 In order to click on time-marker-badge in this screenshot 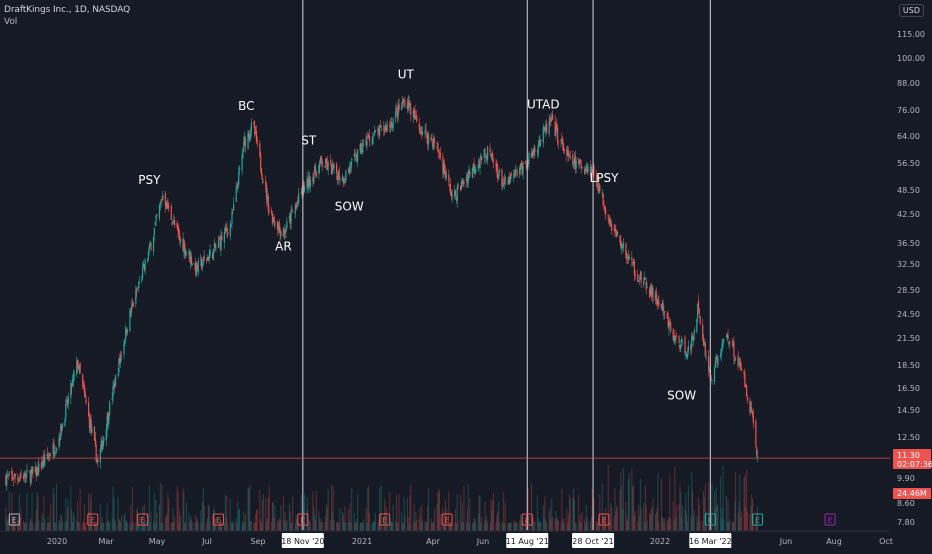, I will do `click(527, 540)`.